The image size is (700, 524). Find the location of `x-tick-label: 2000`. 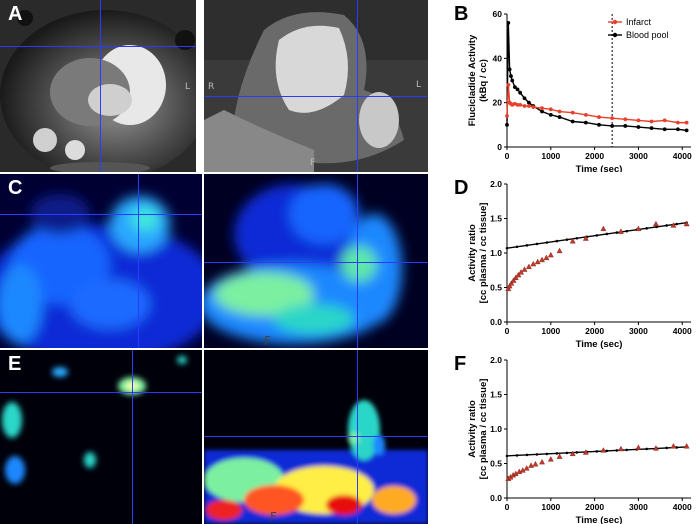

x-tick-label: 2000 is located at coordinates (594, 331).